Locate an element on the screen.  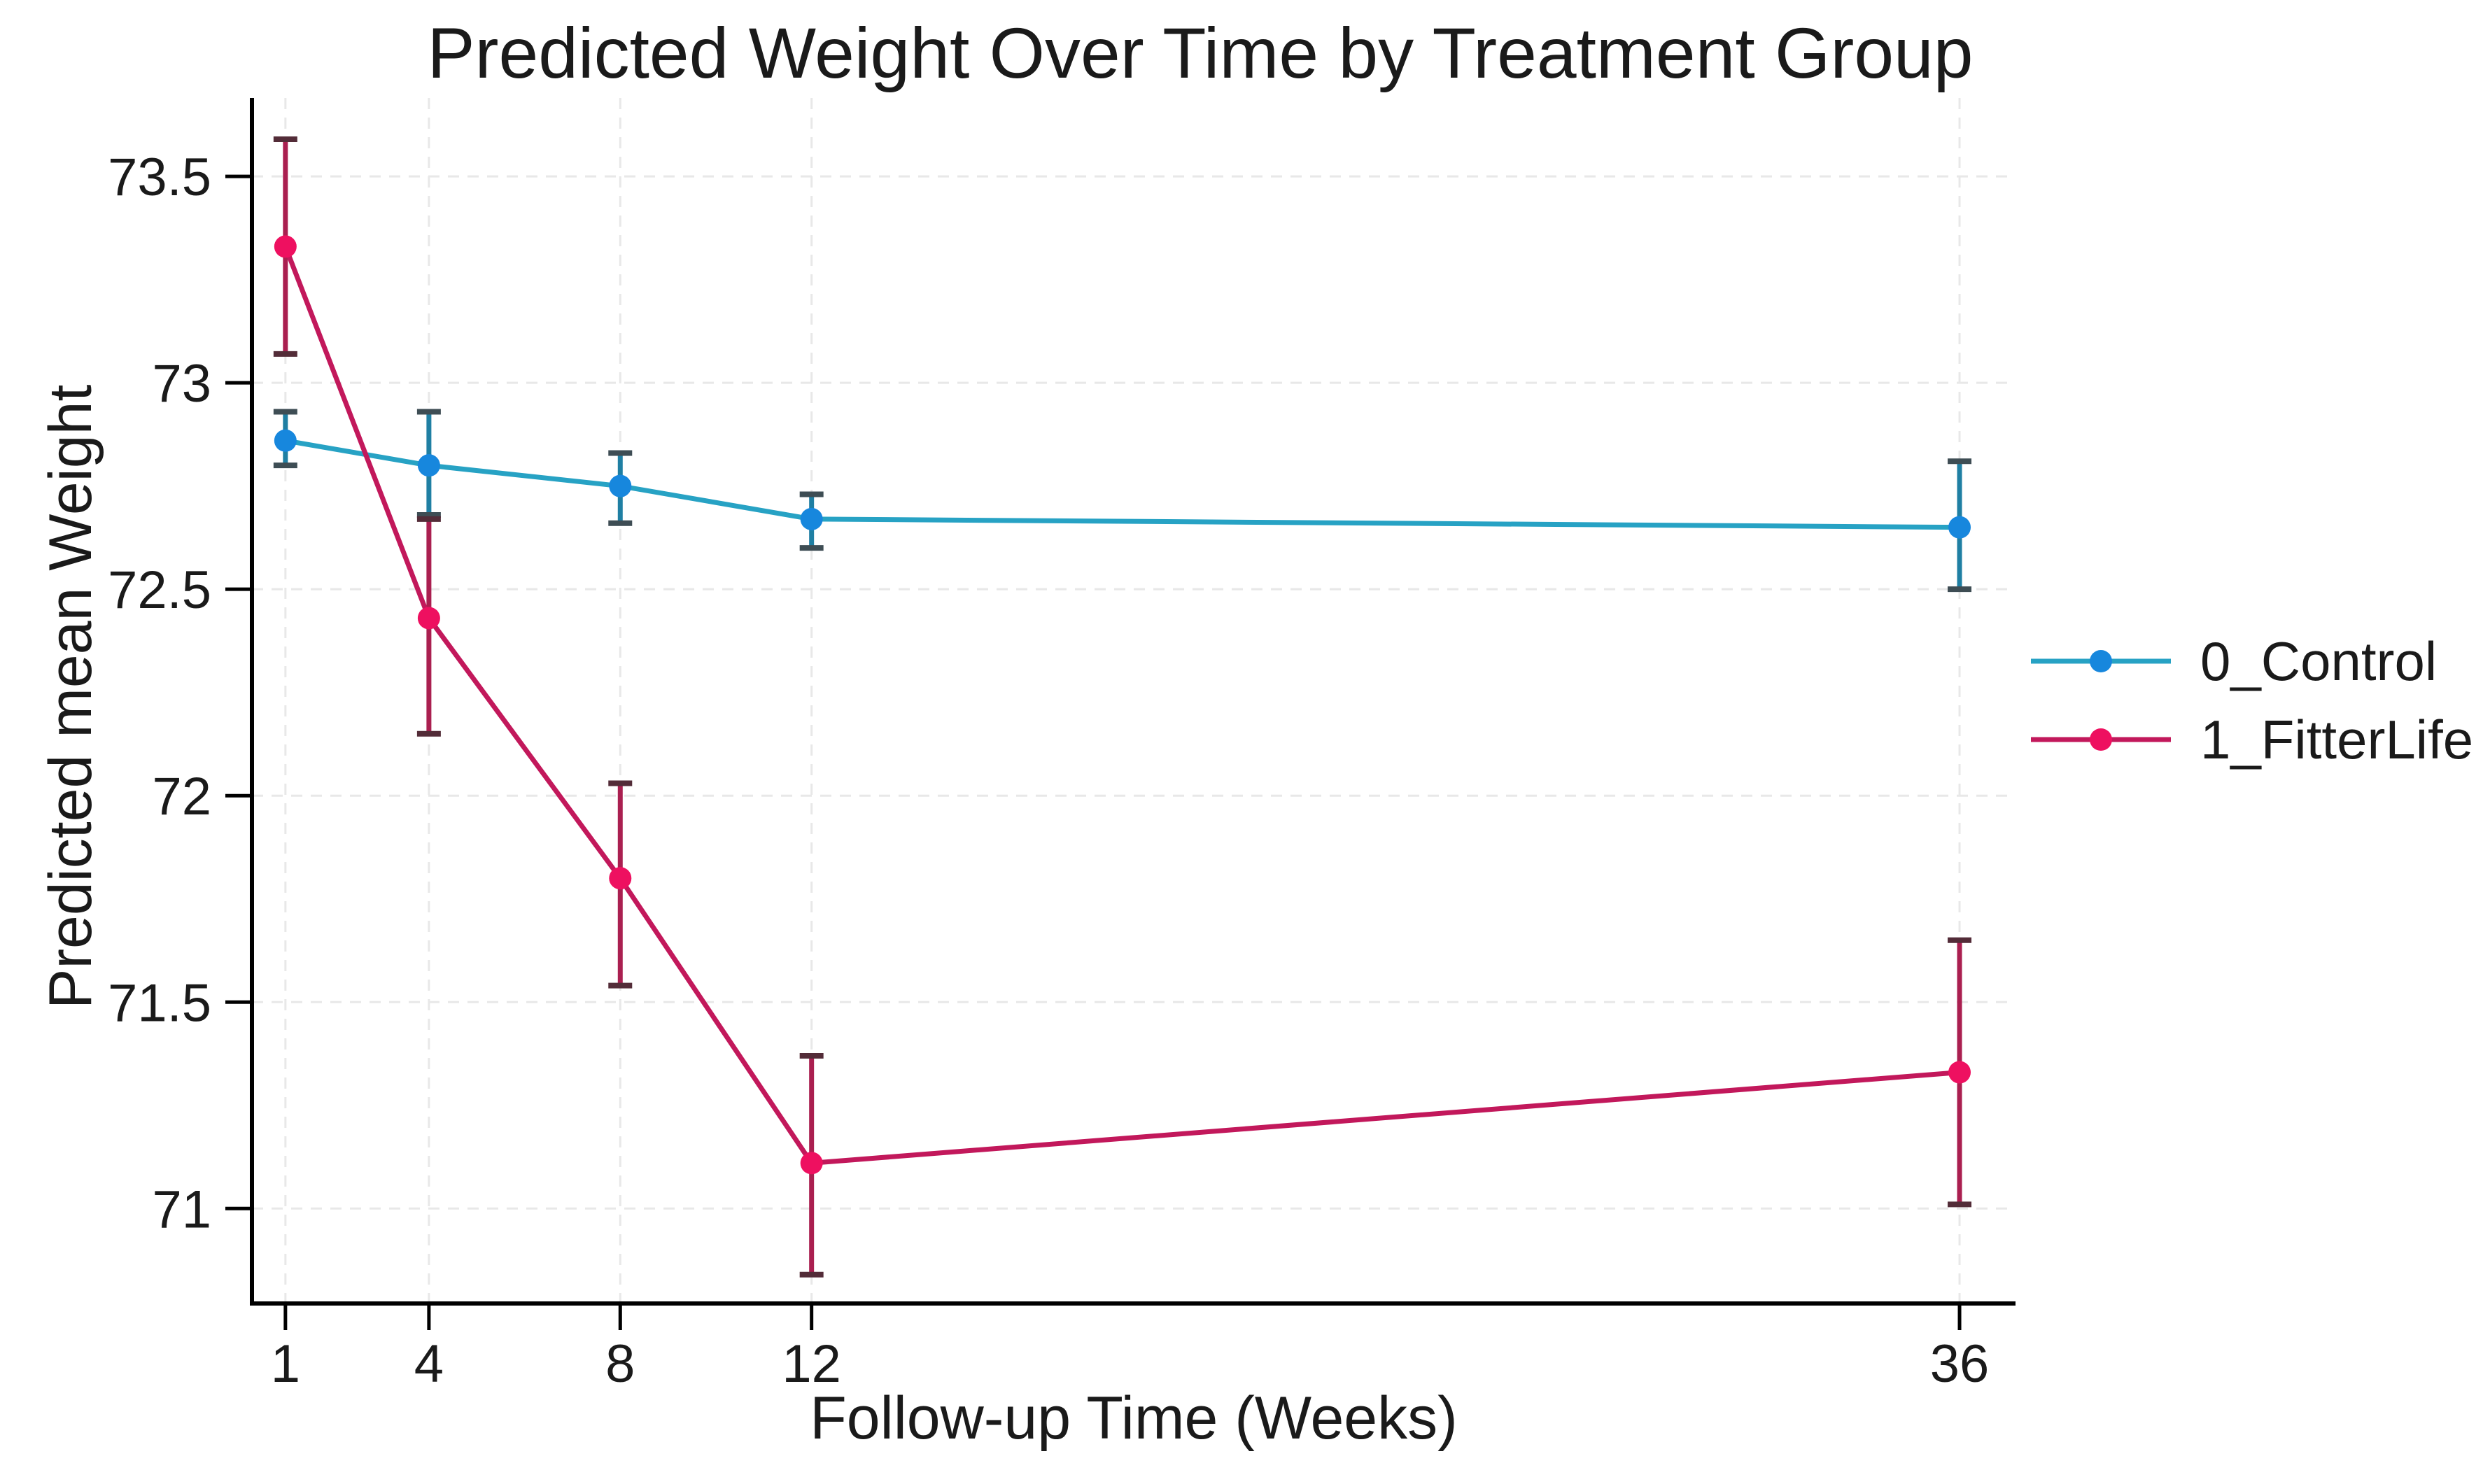
legend: 0_Control 1_FitterLife is located at coordinates (2252, 700).